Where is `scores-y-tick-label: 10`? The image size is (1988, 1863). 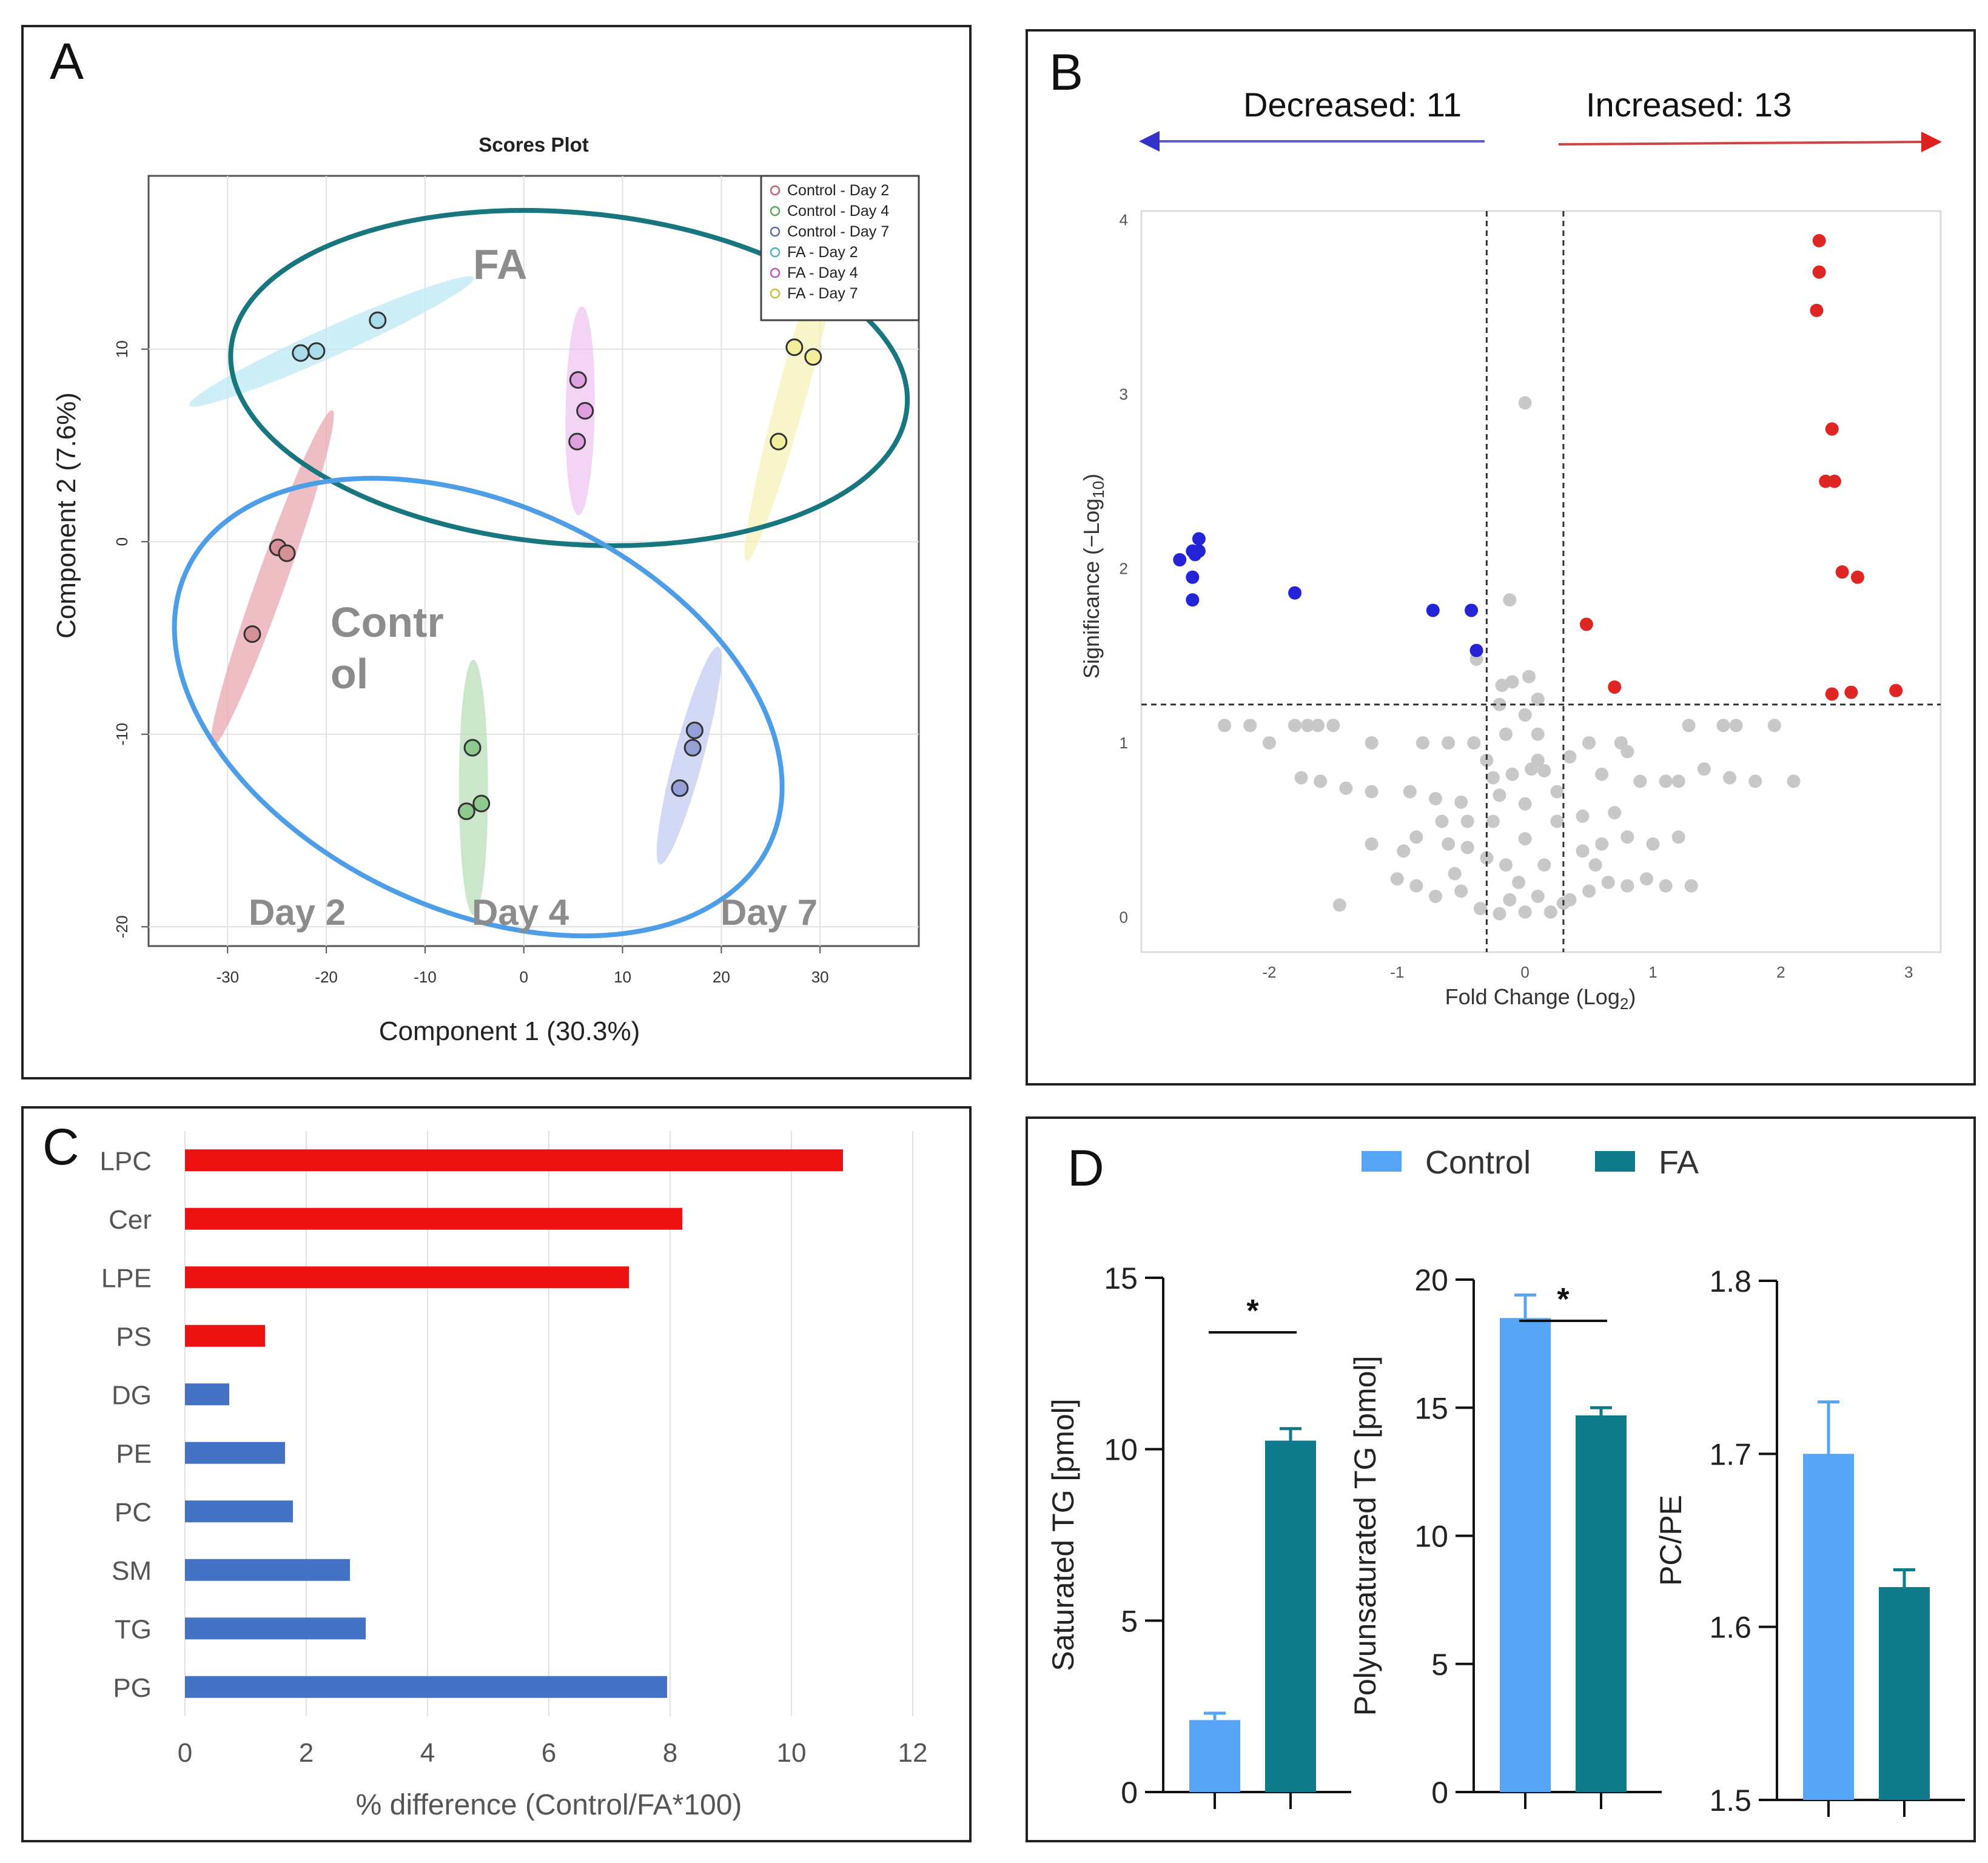 scores-y-tick-label: 10 is located at coordinates (122, 349).